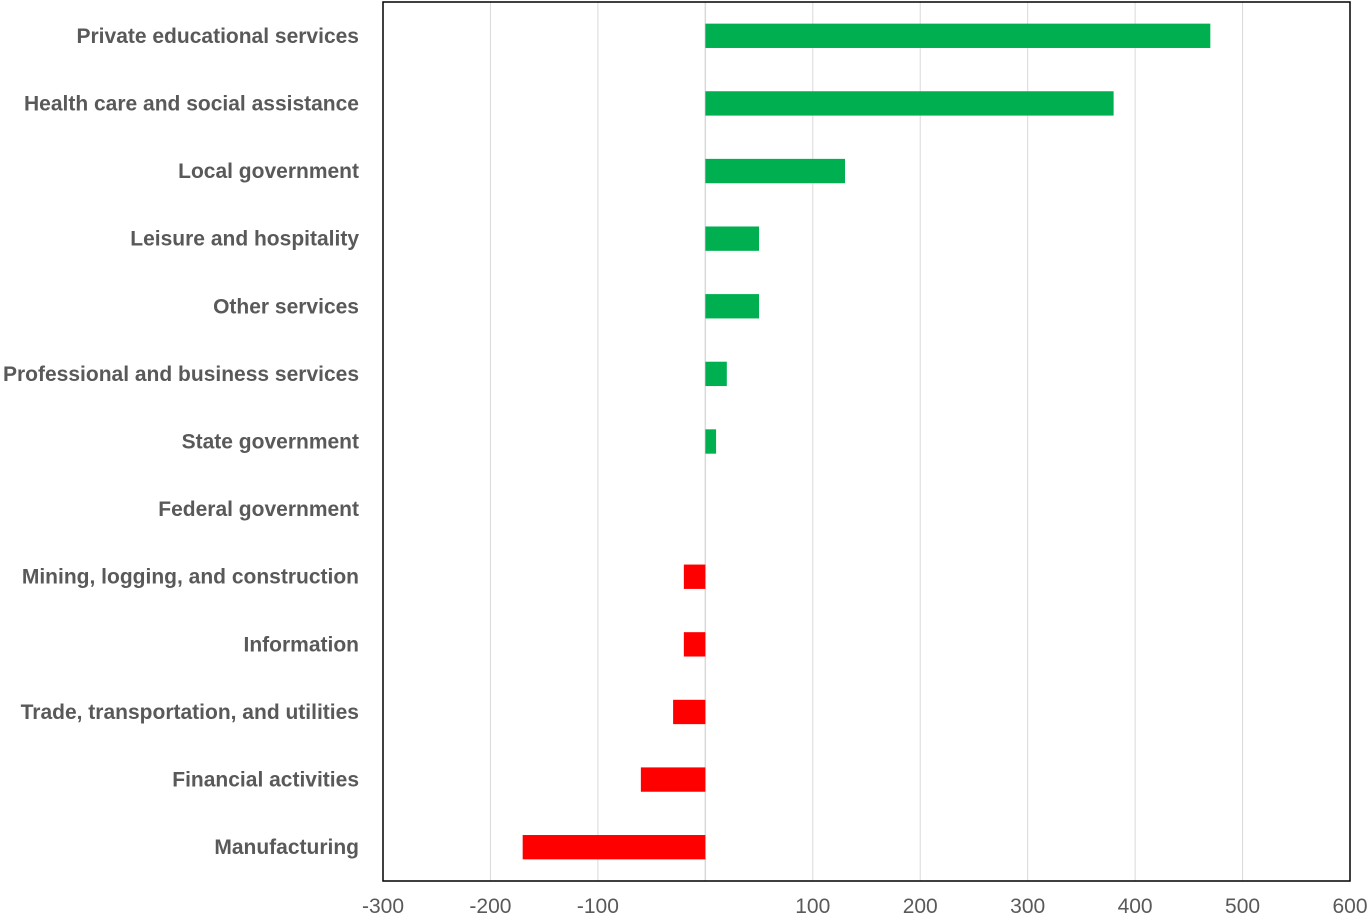 The image size is (1370, 924). Describe the element at coordinates (1242, 906) in the screenshot. I see `x-tick-label: 500` at that location.